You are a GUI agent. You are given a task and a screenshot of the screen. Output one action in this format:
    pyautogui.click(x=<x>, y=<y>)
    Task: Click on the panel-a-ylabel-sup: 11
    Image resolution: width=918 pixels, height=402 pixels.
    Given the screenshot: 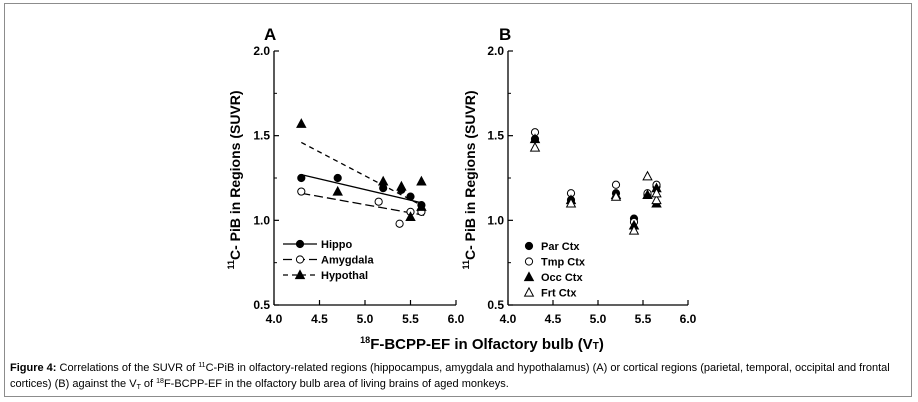 What is the action you would take?
    pyautogui.click(x=231, y=265)
    